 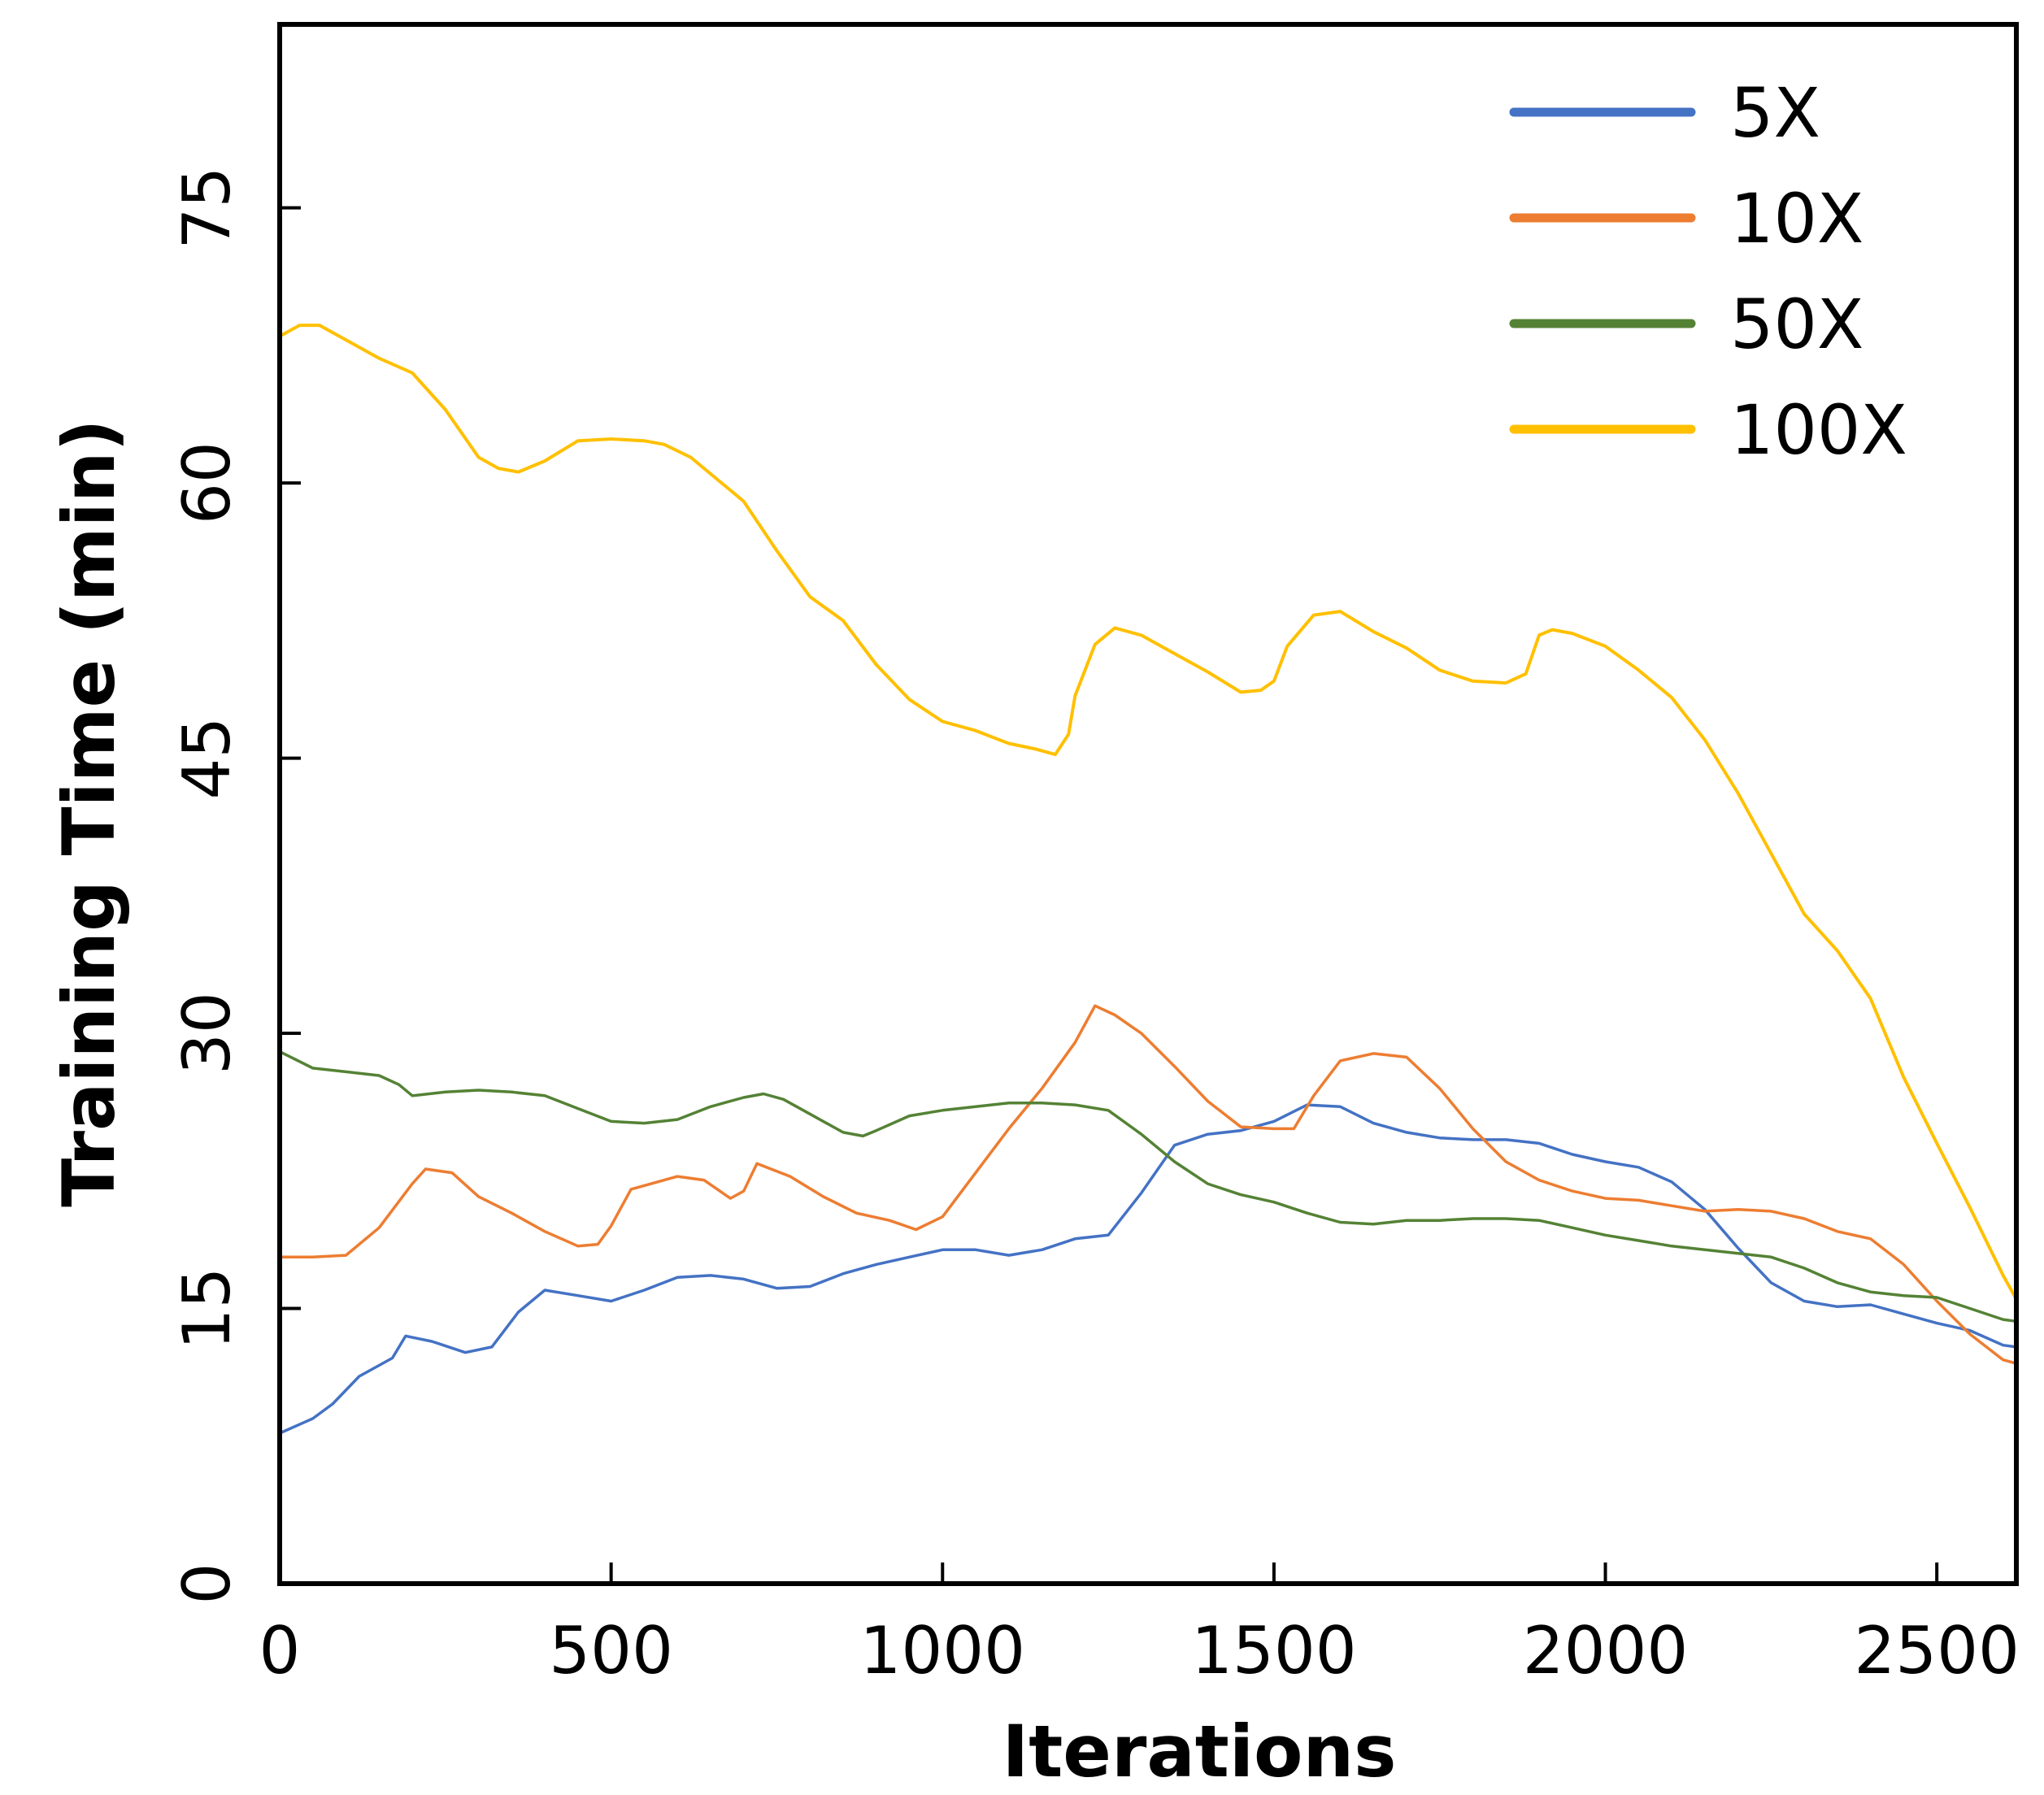 I want to click on series-line-50x, so click(x=1148, y=1186).